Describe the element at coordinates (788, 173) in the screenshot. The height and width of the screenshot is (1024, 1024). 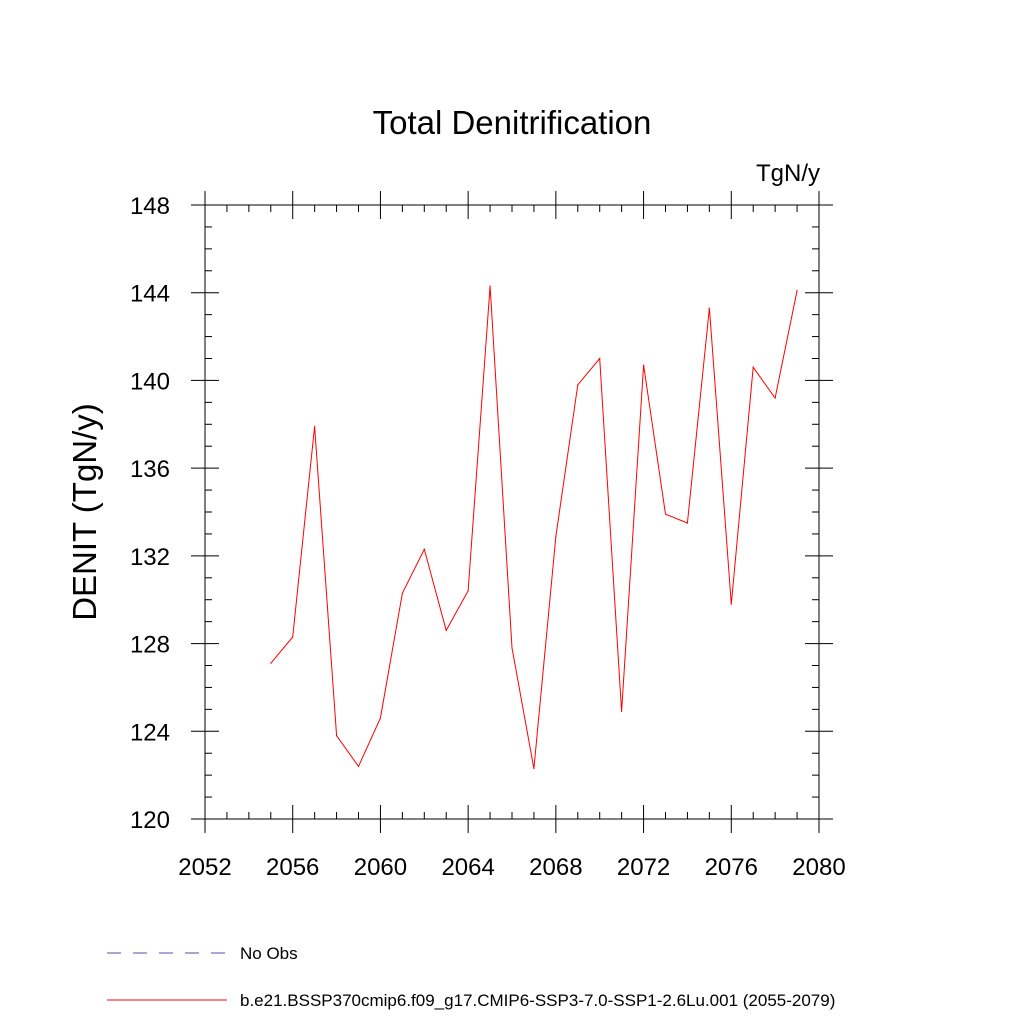
I see `units-label: TgN/y` at that location.